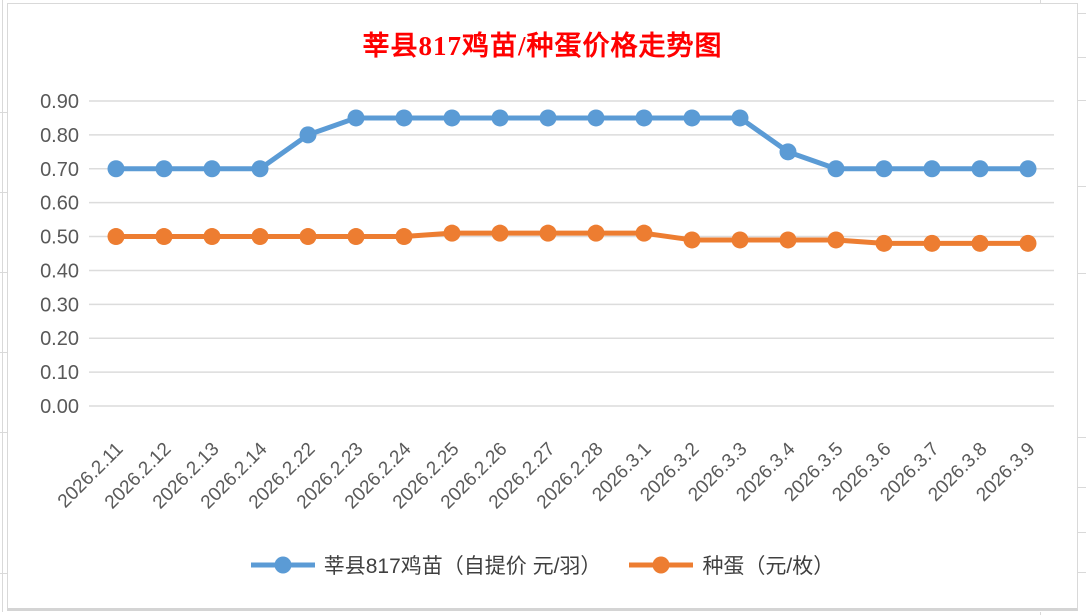  I want to click on legend-item-0: 莘县817鸡苗（自提价 元/羽）, so click(426, 565).